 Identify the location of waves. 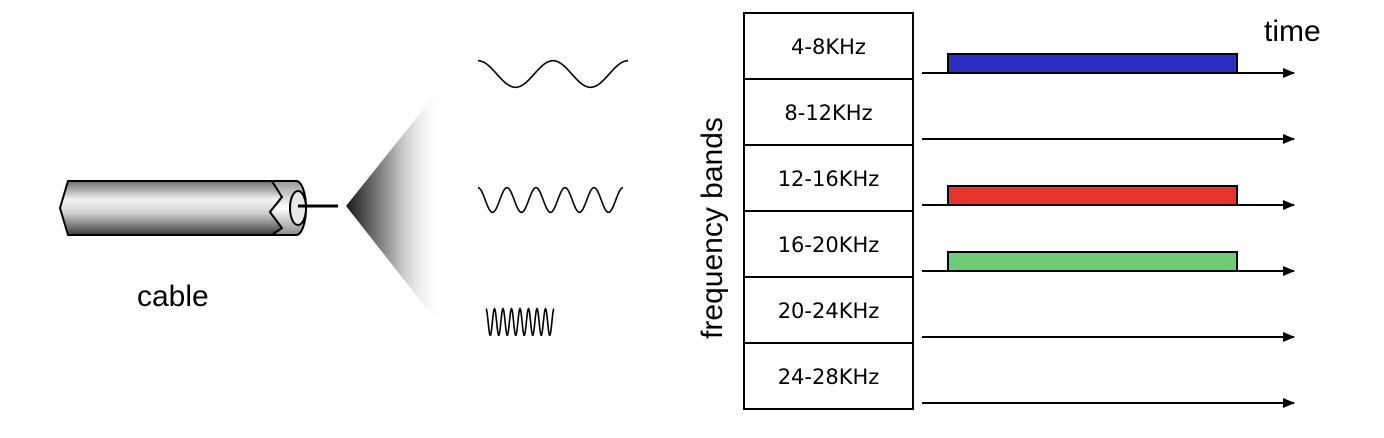
(553, 197).